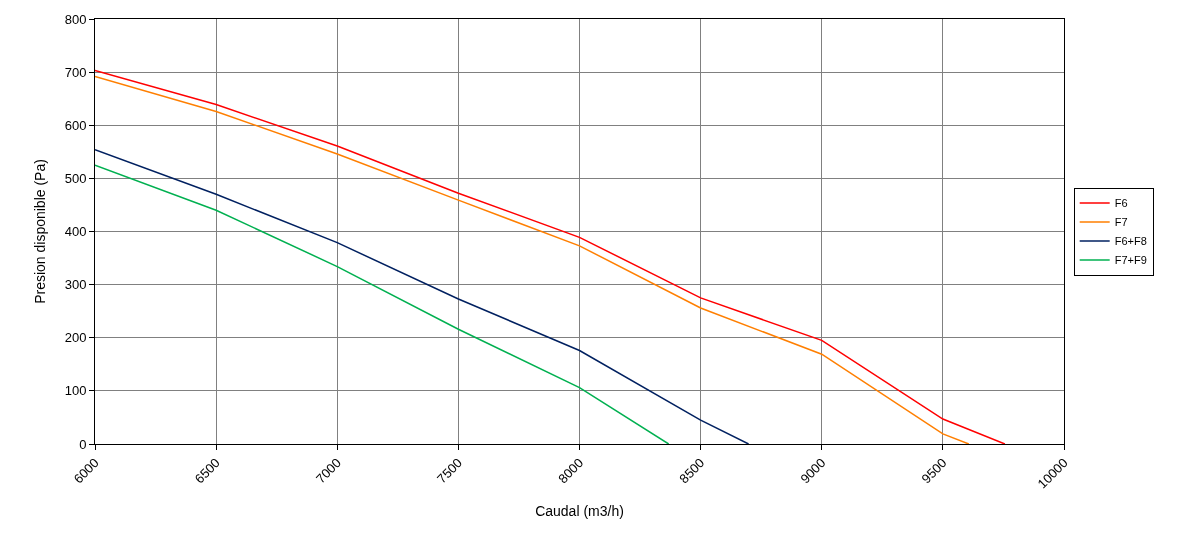 The image size is (1184, 539). I want to click on legend-label: F7, so click(1121, 222).